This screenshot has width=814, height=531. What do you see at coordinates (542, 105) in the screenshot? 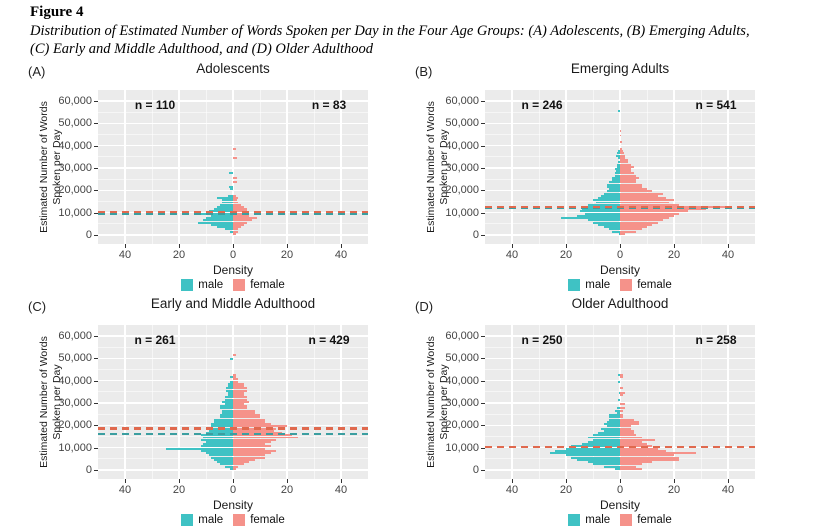
I see `n-male-label: n = 246` at bounding box center [542, 105].